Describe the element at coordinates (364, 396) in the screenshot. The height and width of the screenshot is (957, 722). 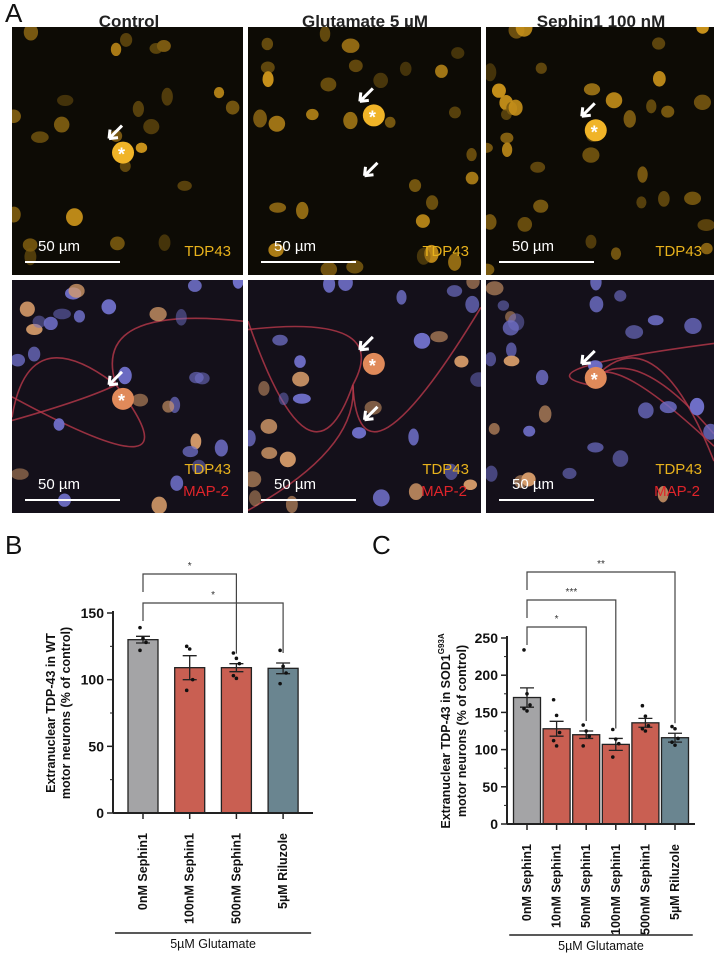
I see `micrograph-tdp43-map2-1: * 50 µm TDP43 MAP-2` at that location.